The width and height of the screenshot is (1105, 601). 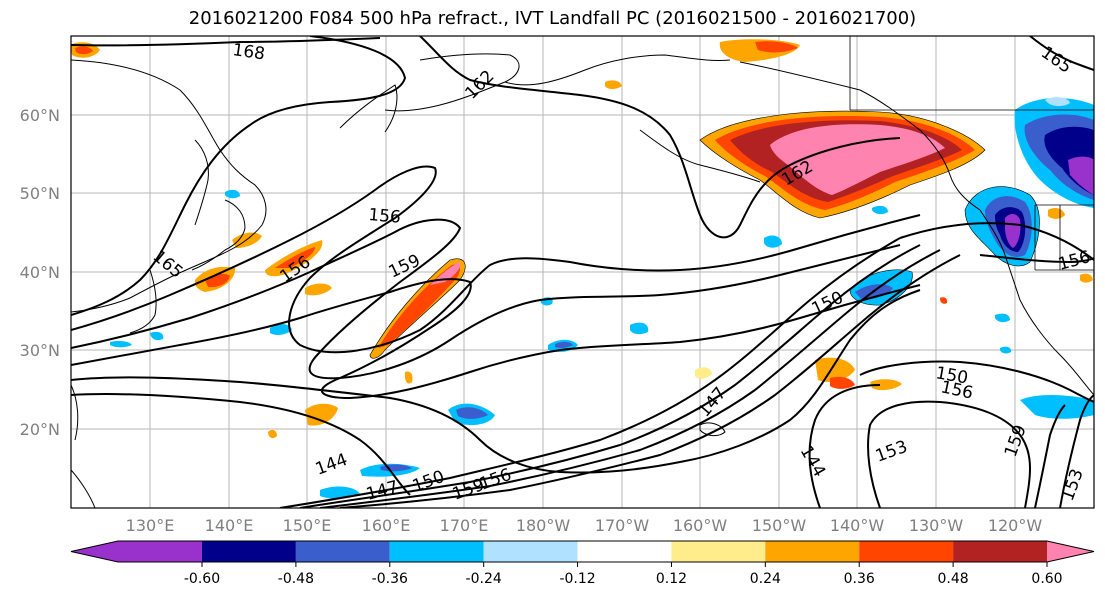 What do you see at coordinates (385, 216) in the screenshot?
I see `contour-label: 156` at bounding box center [385, 216].